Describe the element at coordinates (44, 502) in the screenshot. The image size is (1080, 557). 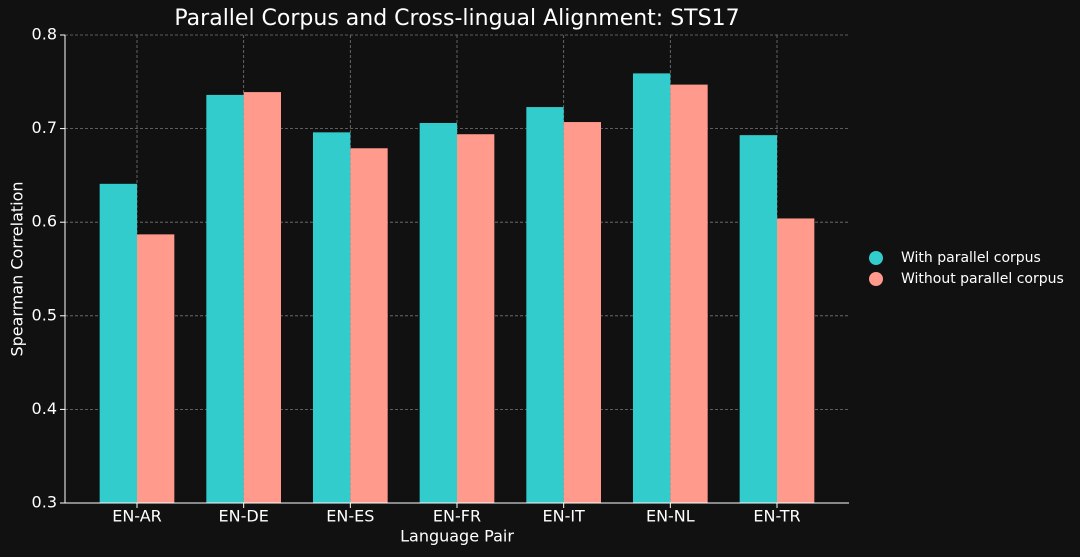
I see `y-tick-label: 0.3` at that location.